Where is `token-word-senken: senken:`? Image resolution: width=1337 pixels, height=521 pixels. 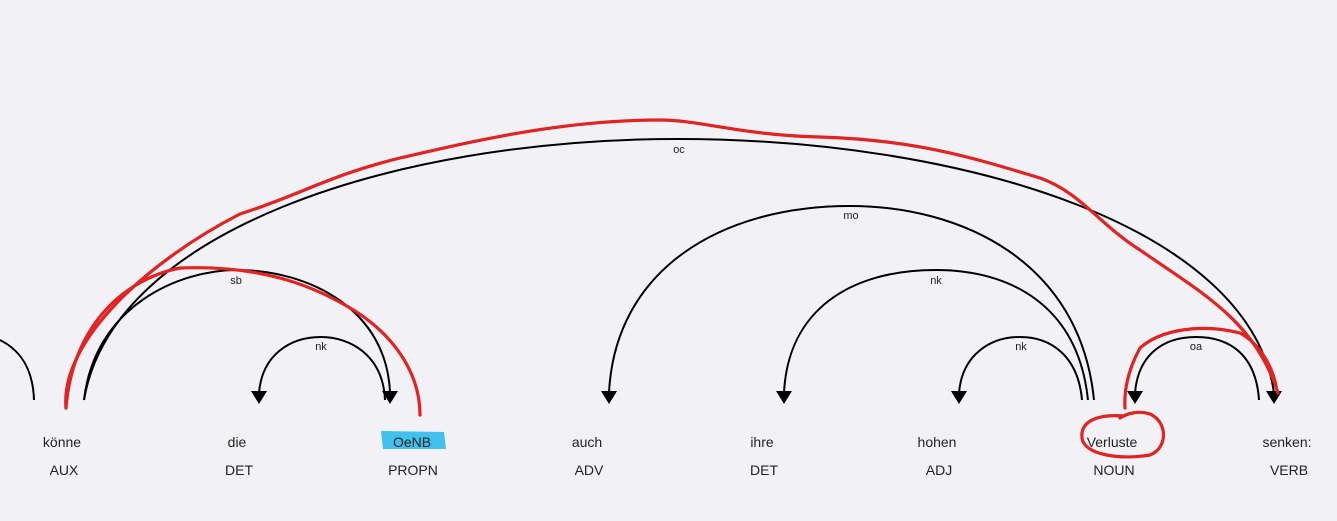
token-word-senken: senken: is located at coordinates (1286, 442).